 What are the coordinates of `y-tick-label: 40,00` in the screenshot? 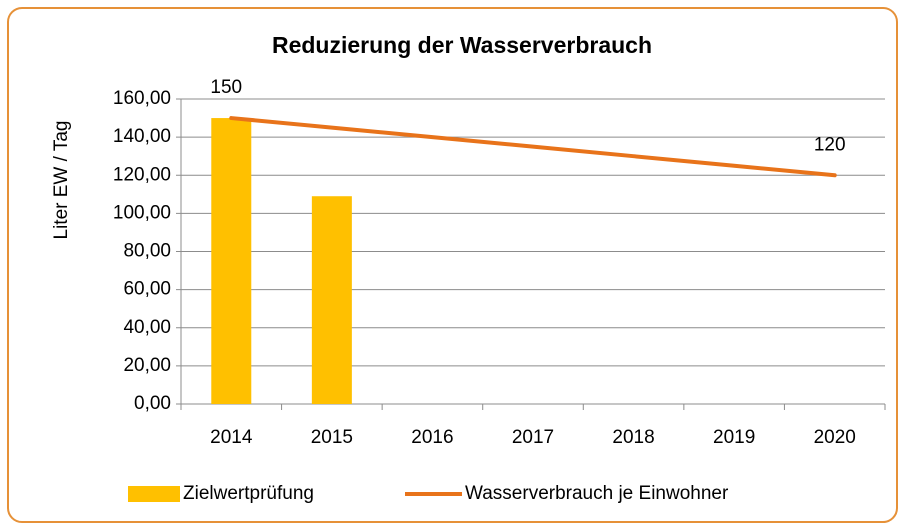 It's located at (147, 327).